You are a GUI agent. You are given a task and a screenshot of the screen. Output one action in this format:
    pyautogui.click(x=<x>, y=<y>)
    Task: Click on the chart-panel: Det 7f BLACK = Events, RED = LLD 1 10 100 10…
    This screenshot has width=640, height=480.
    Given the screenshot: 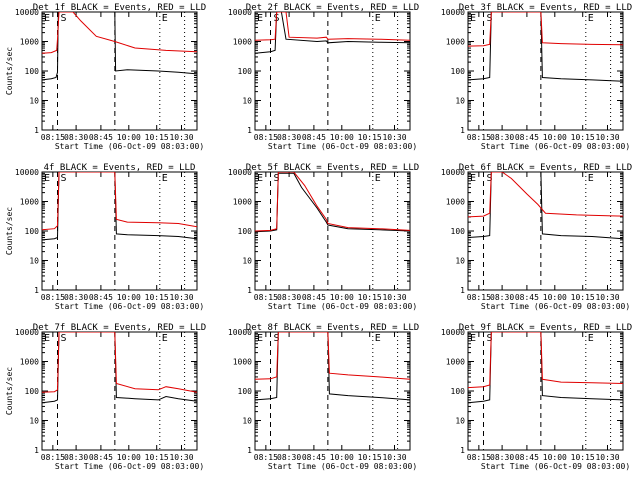 What is the action you would take?
    pyautogui.click(x=105, y=397)
    